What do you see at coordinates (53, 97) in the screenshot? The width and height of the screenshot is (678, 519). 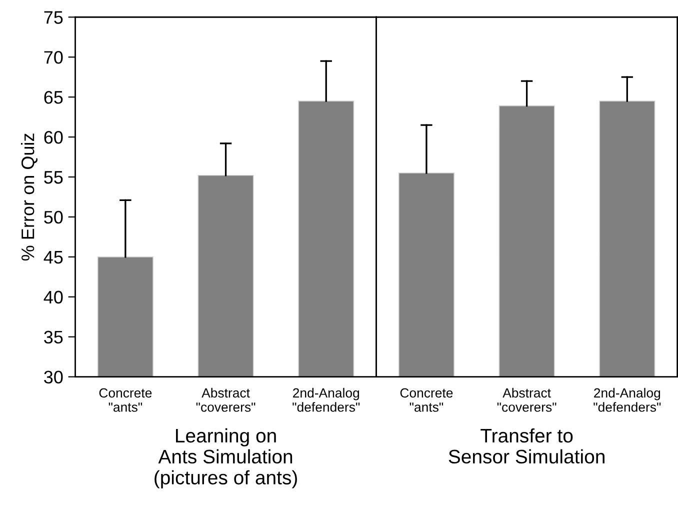 I see `y-tick-label: 65` at bounding box center [53, 97].